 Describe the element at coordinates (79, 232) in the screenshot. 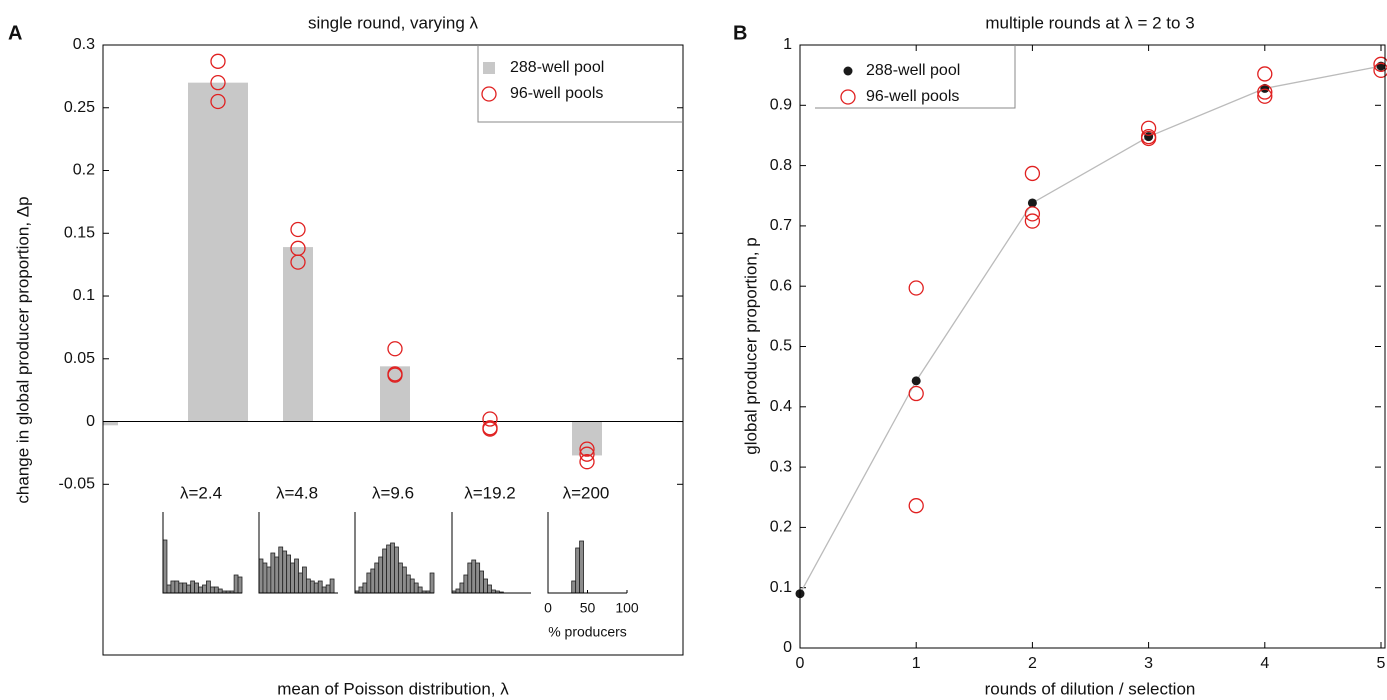

I see `y-tick-label: 0.15` at that location.